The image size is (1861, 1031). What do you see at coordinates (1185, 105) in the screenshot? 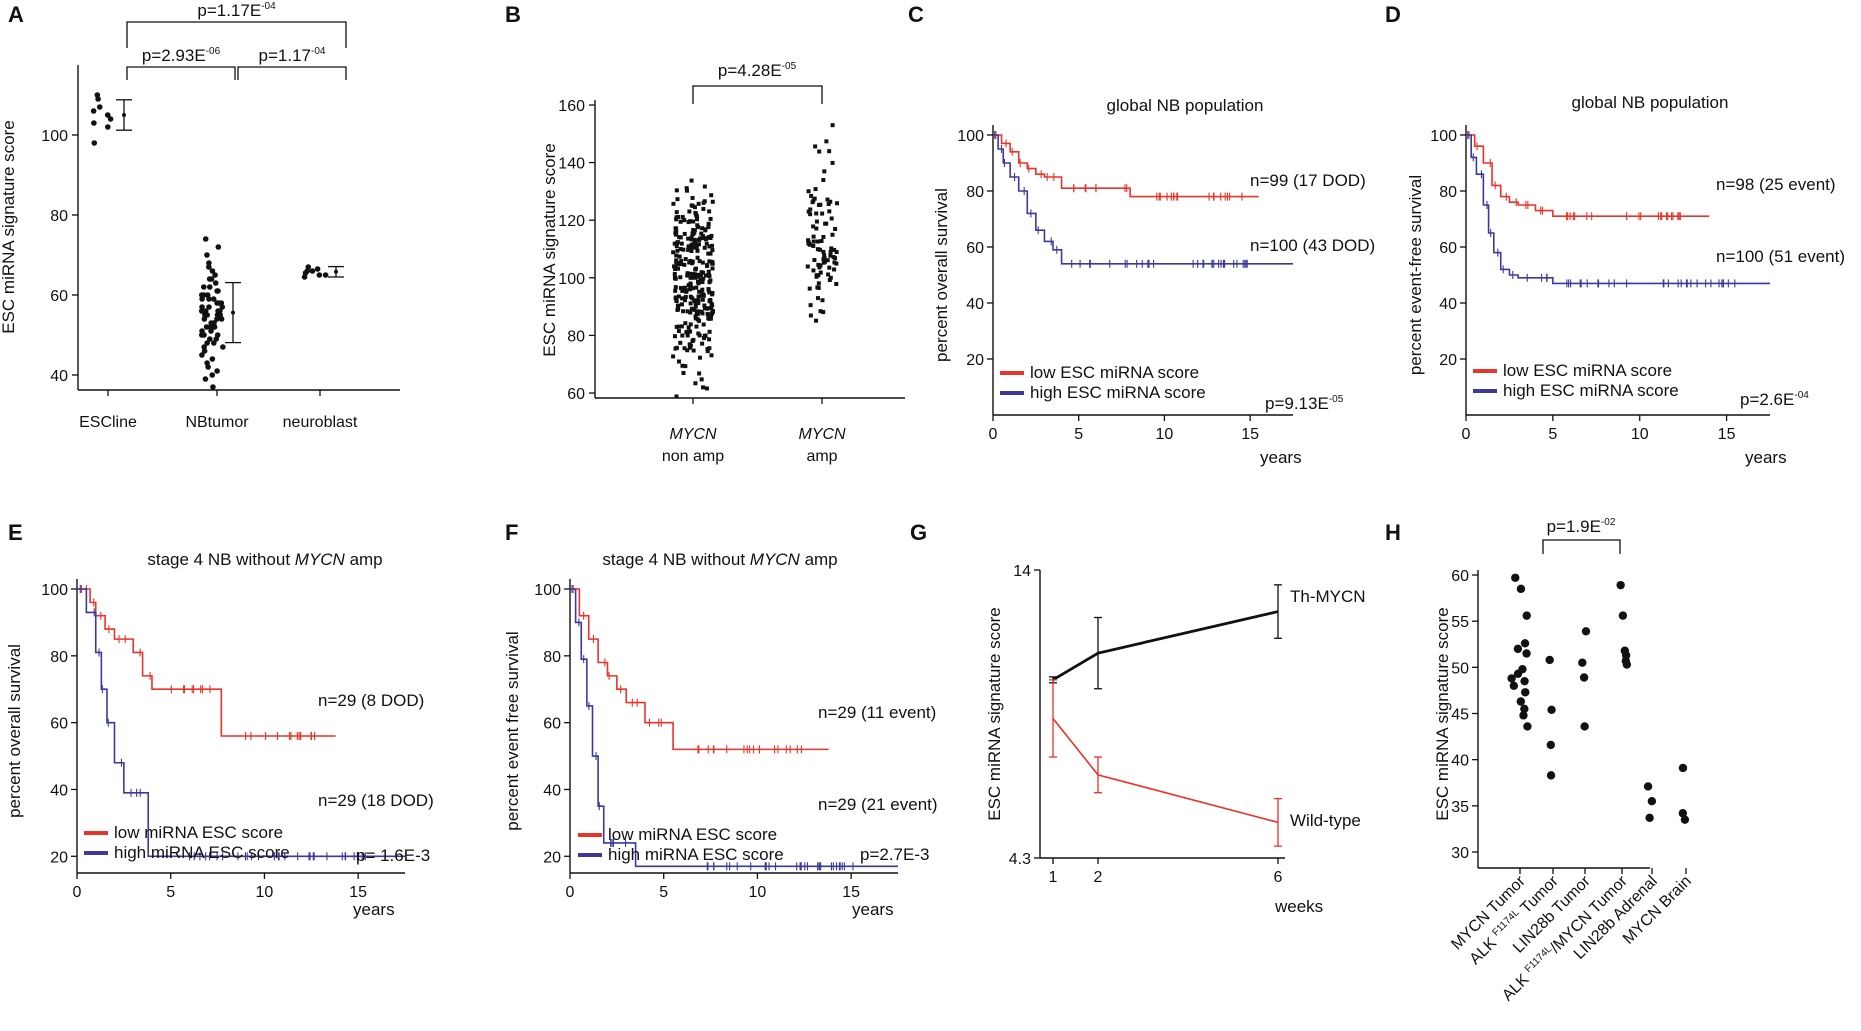
I see `chart-title: global NB population` at bounding box center [1185, 105].